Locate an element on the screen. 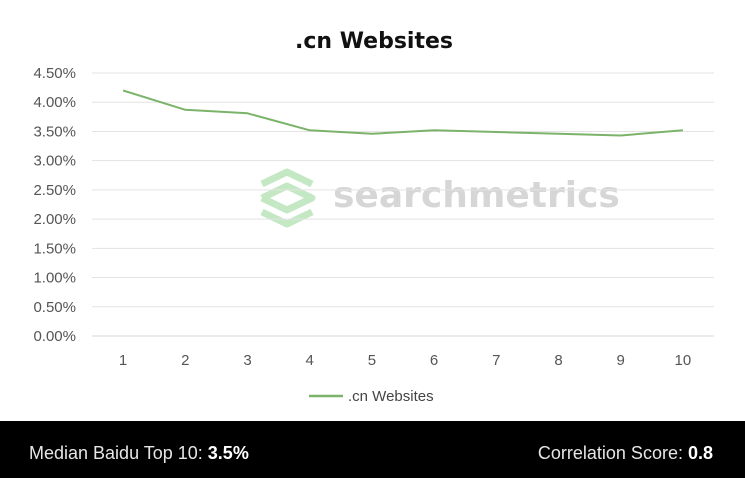 This screenshot has width=745, height=478. y-tick-label: 3.50% is located at coordinates (54, 131).